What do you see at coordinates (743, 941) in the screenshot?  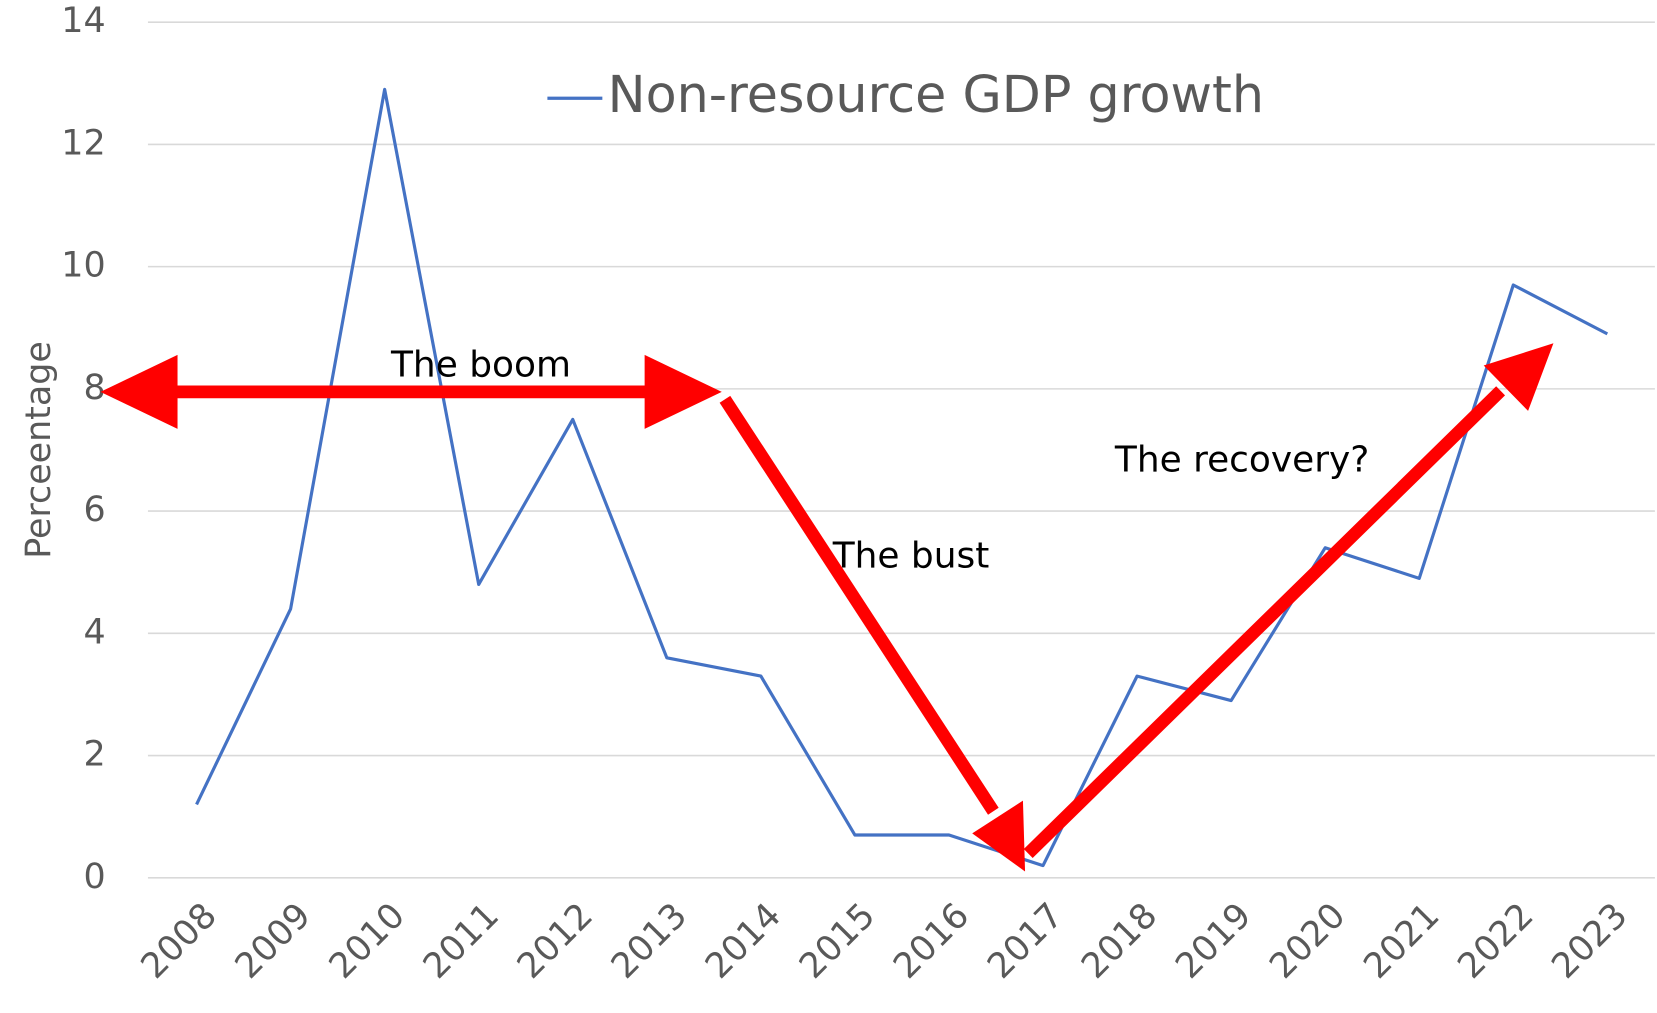 I see `x-tick-label: 2014` at bounding box center [743, 941].